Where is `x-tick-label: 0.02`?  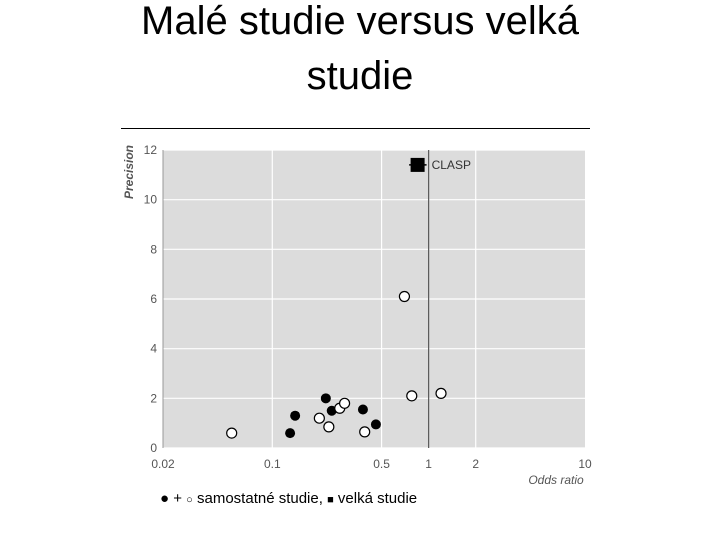 x-tick-label: 0.02 is located at coordinates (163, 464).